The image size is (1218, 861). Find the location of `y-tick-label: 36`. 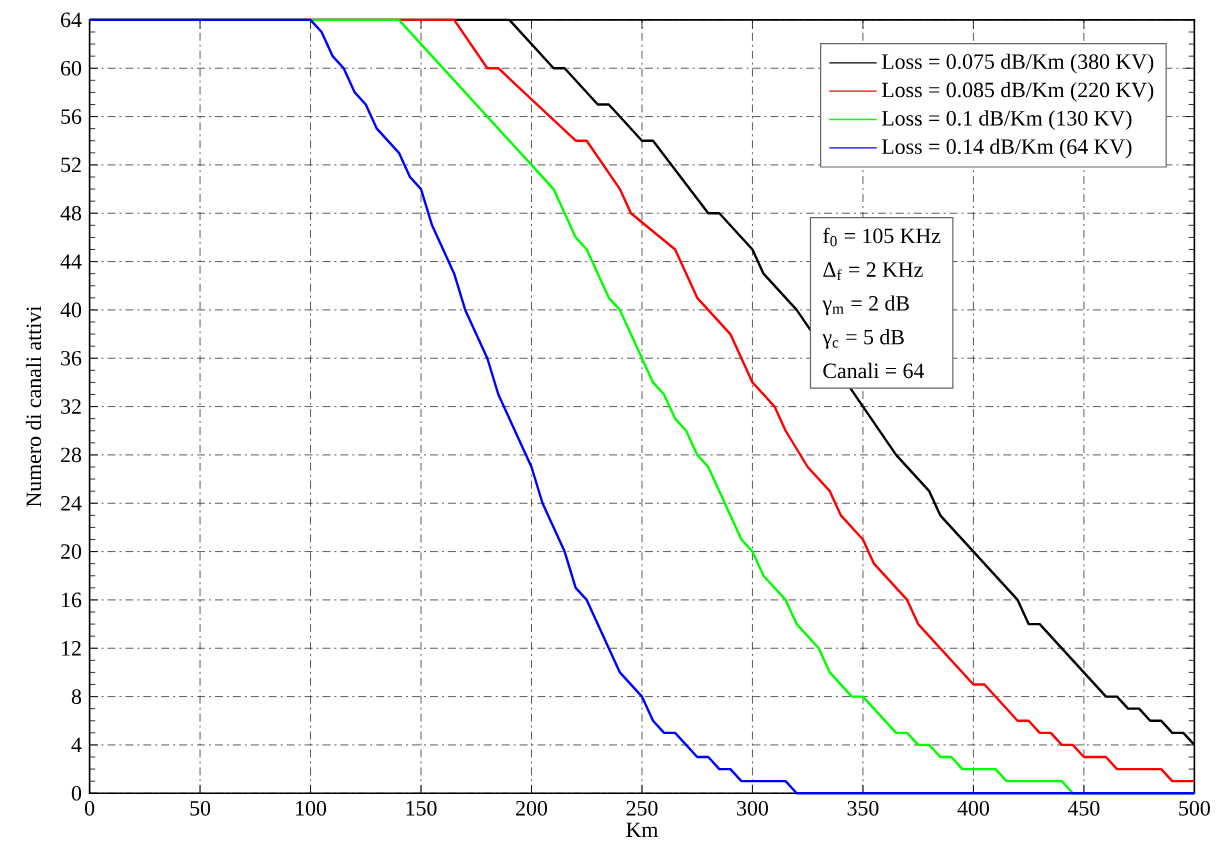

y-tick-label: 36 is located at coordinates (71, 358).